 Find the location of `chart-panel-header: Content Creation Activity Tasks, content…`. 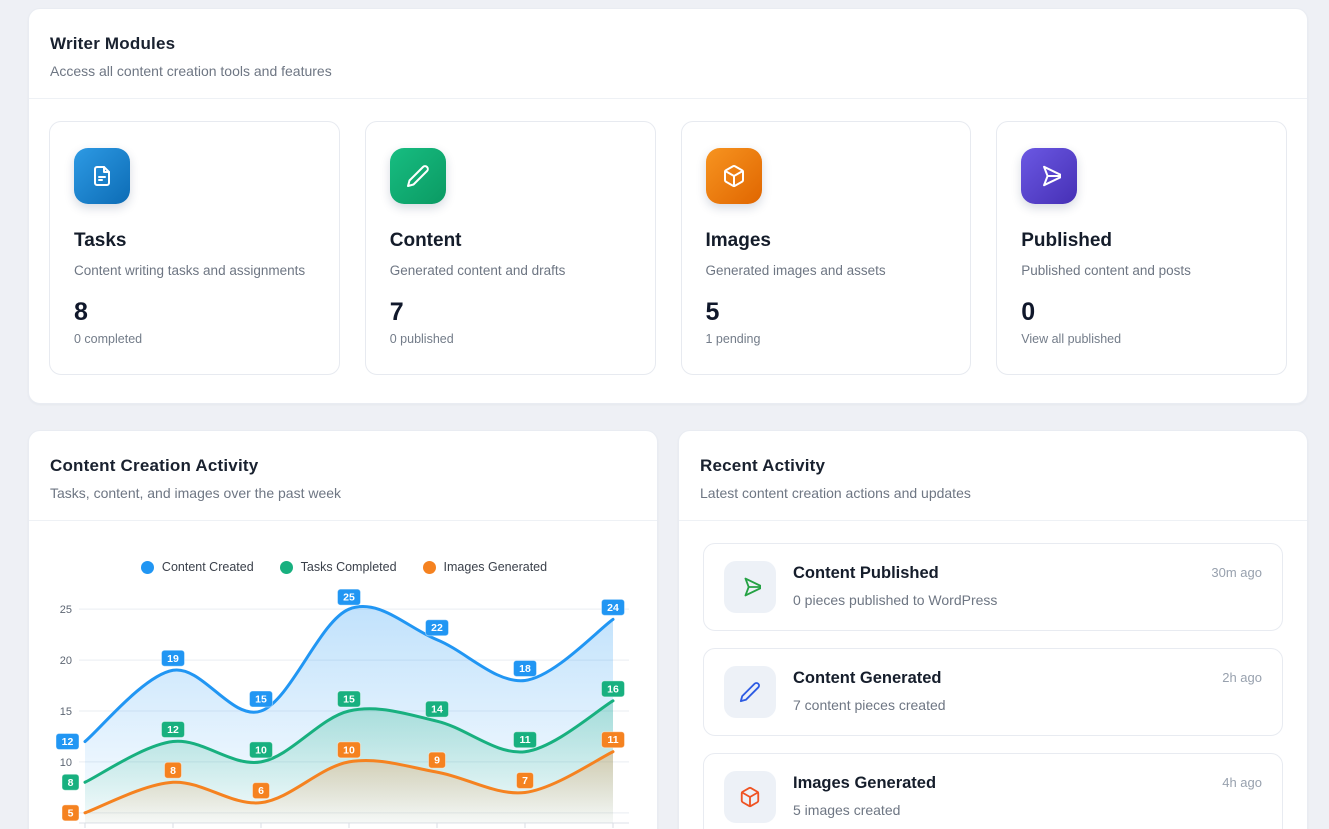

chart-panel-header: Content Creation Activity Tasks, content… is located at coordinates (343, 476).